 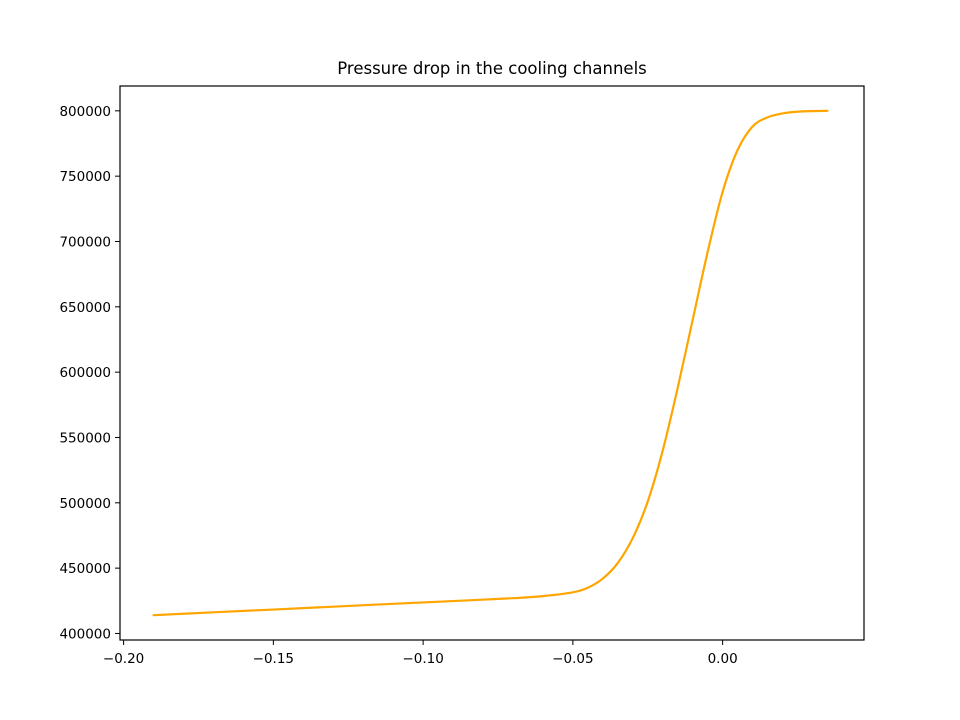 What do you see at coordinates (85, 242) in the screenshot?
I see `y-tick-label: 700000` at bounding box center [85, 242].